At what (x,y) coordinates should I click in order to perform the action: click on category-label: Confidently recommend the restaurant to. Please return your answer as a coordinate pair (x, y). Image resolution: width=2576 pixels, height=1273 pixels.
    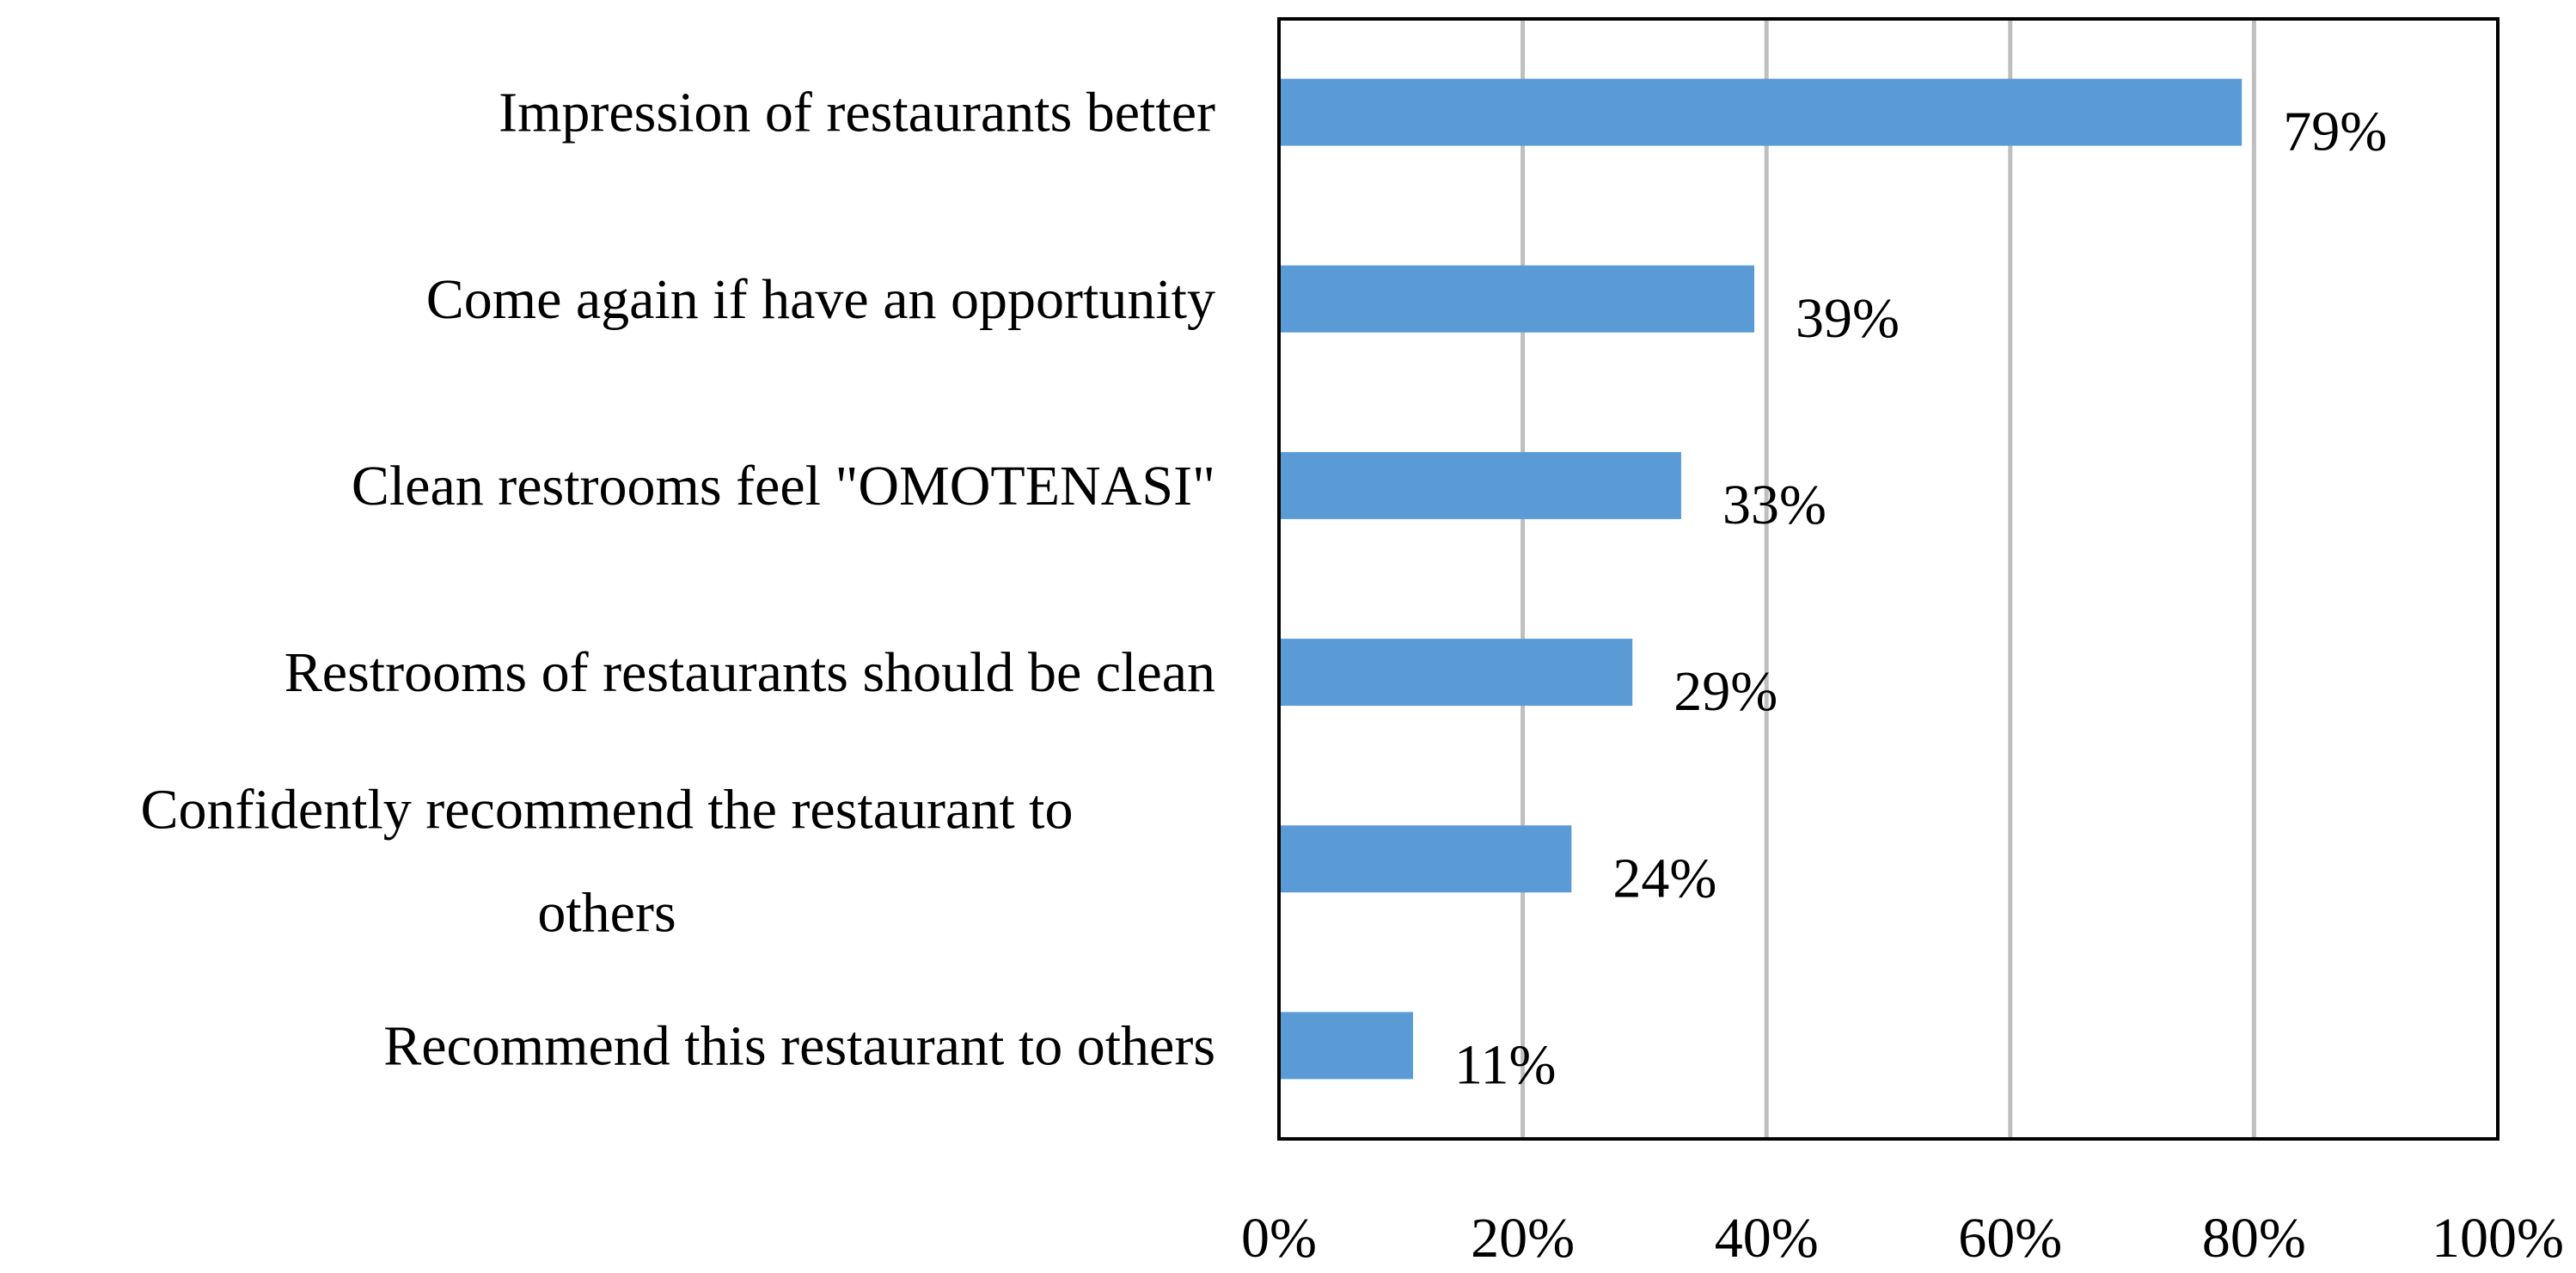
    Looking at the image, I should click on (606, 809).